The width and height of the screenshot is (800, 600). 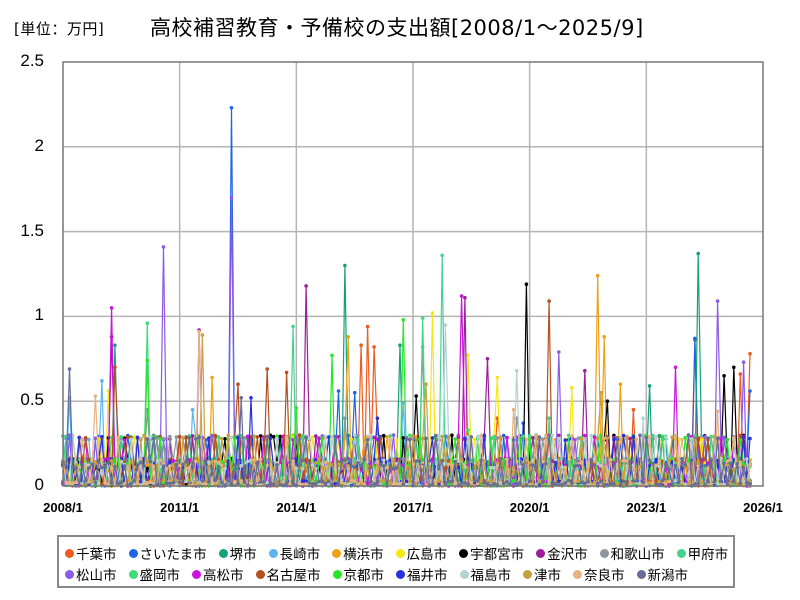 What do you see at coordinates (668, 576) in the screenshot?
I see `legend-label: 新潟市` at bounding box center [668, 576].